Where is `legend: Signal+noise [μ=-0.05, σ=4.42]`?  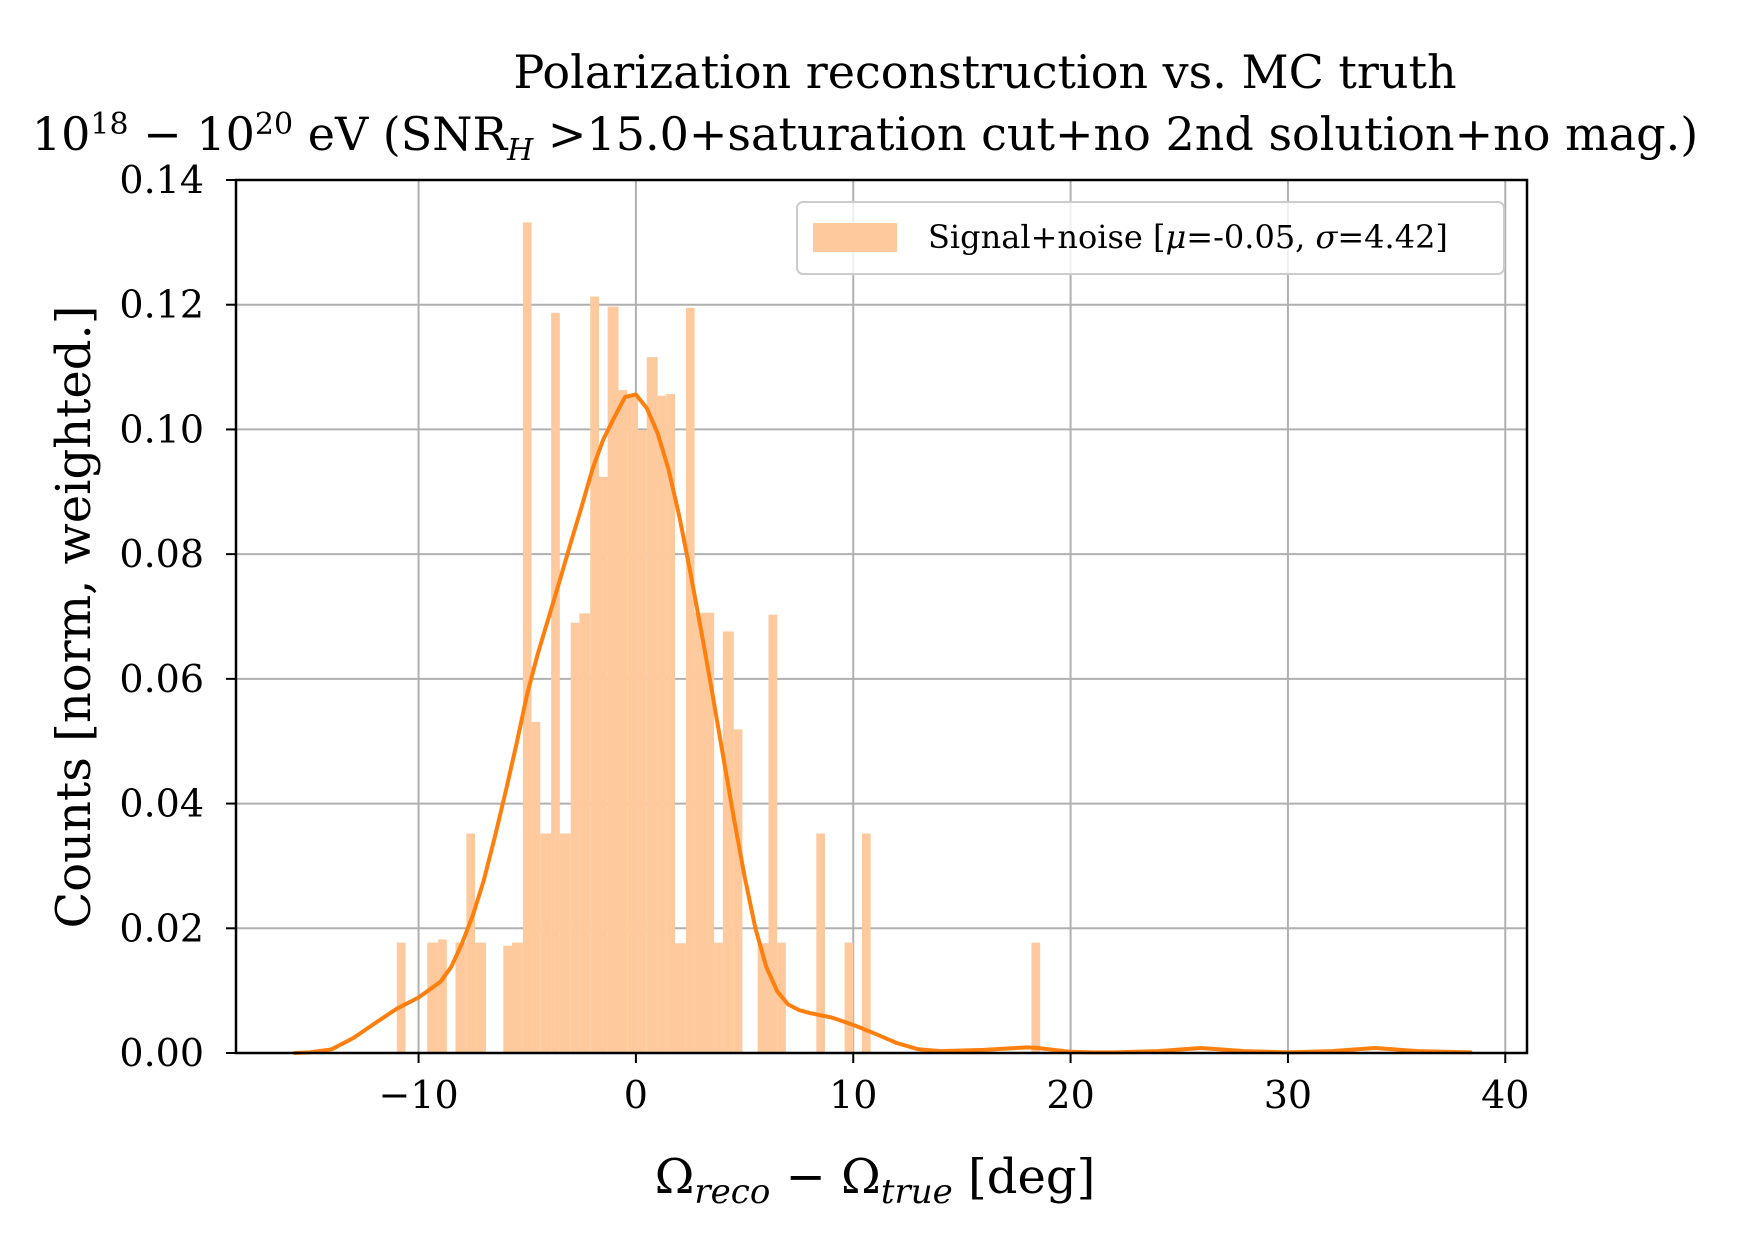 legend: Signal+noise [μ=-0.05, σ=4.42] is located at coordinates (1150, 238).